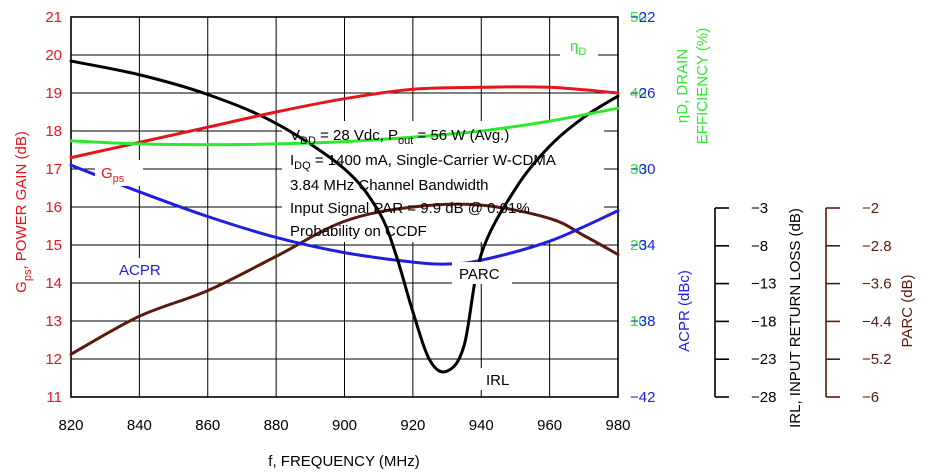  Describe the element at coordinates (638, 245) in the screenshot. I see `efficiency-tick-label: 20` at that location.